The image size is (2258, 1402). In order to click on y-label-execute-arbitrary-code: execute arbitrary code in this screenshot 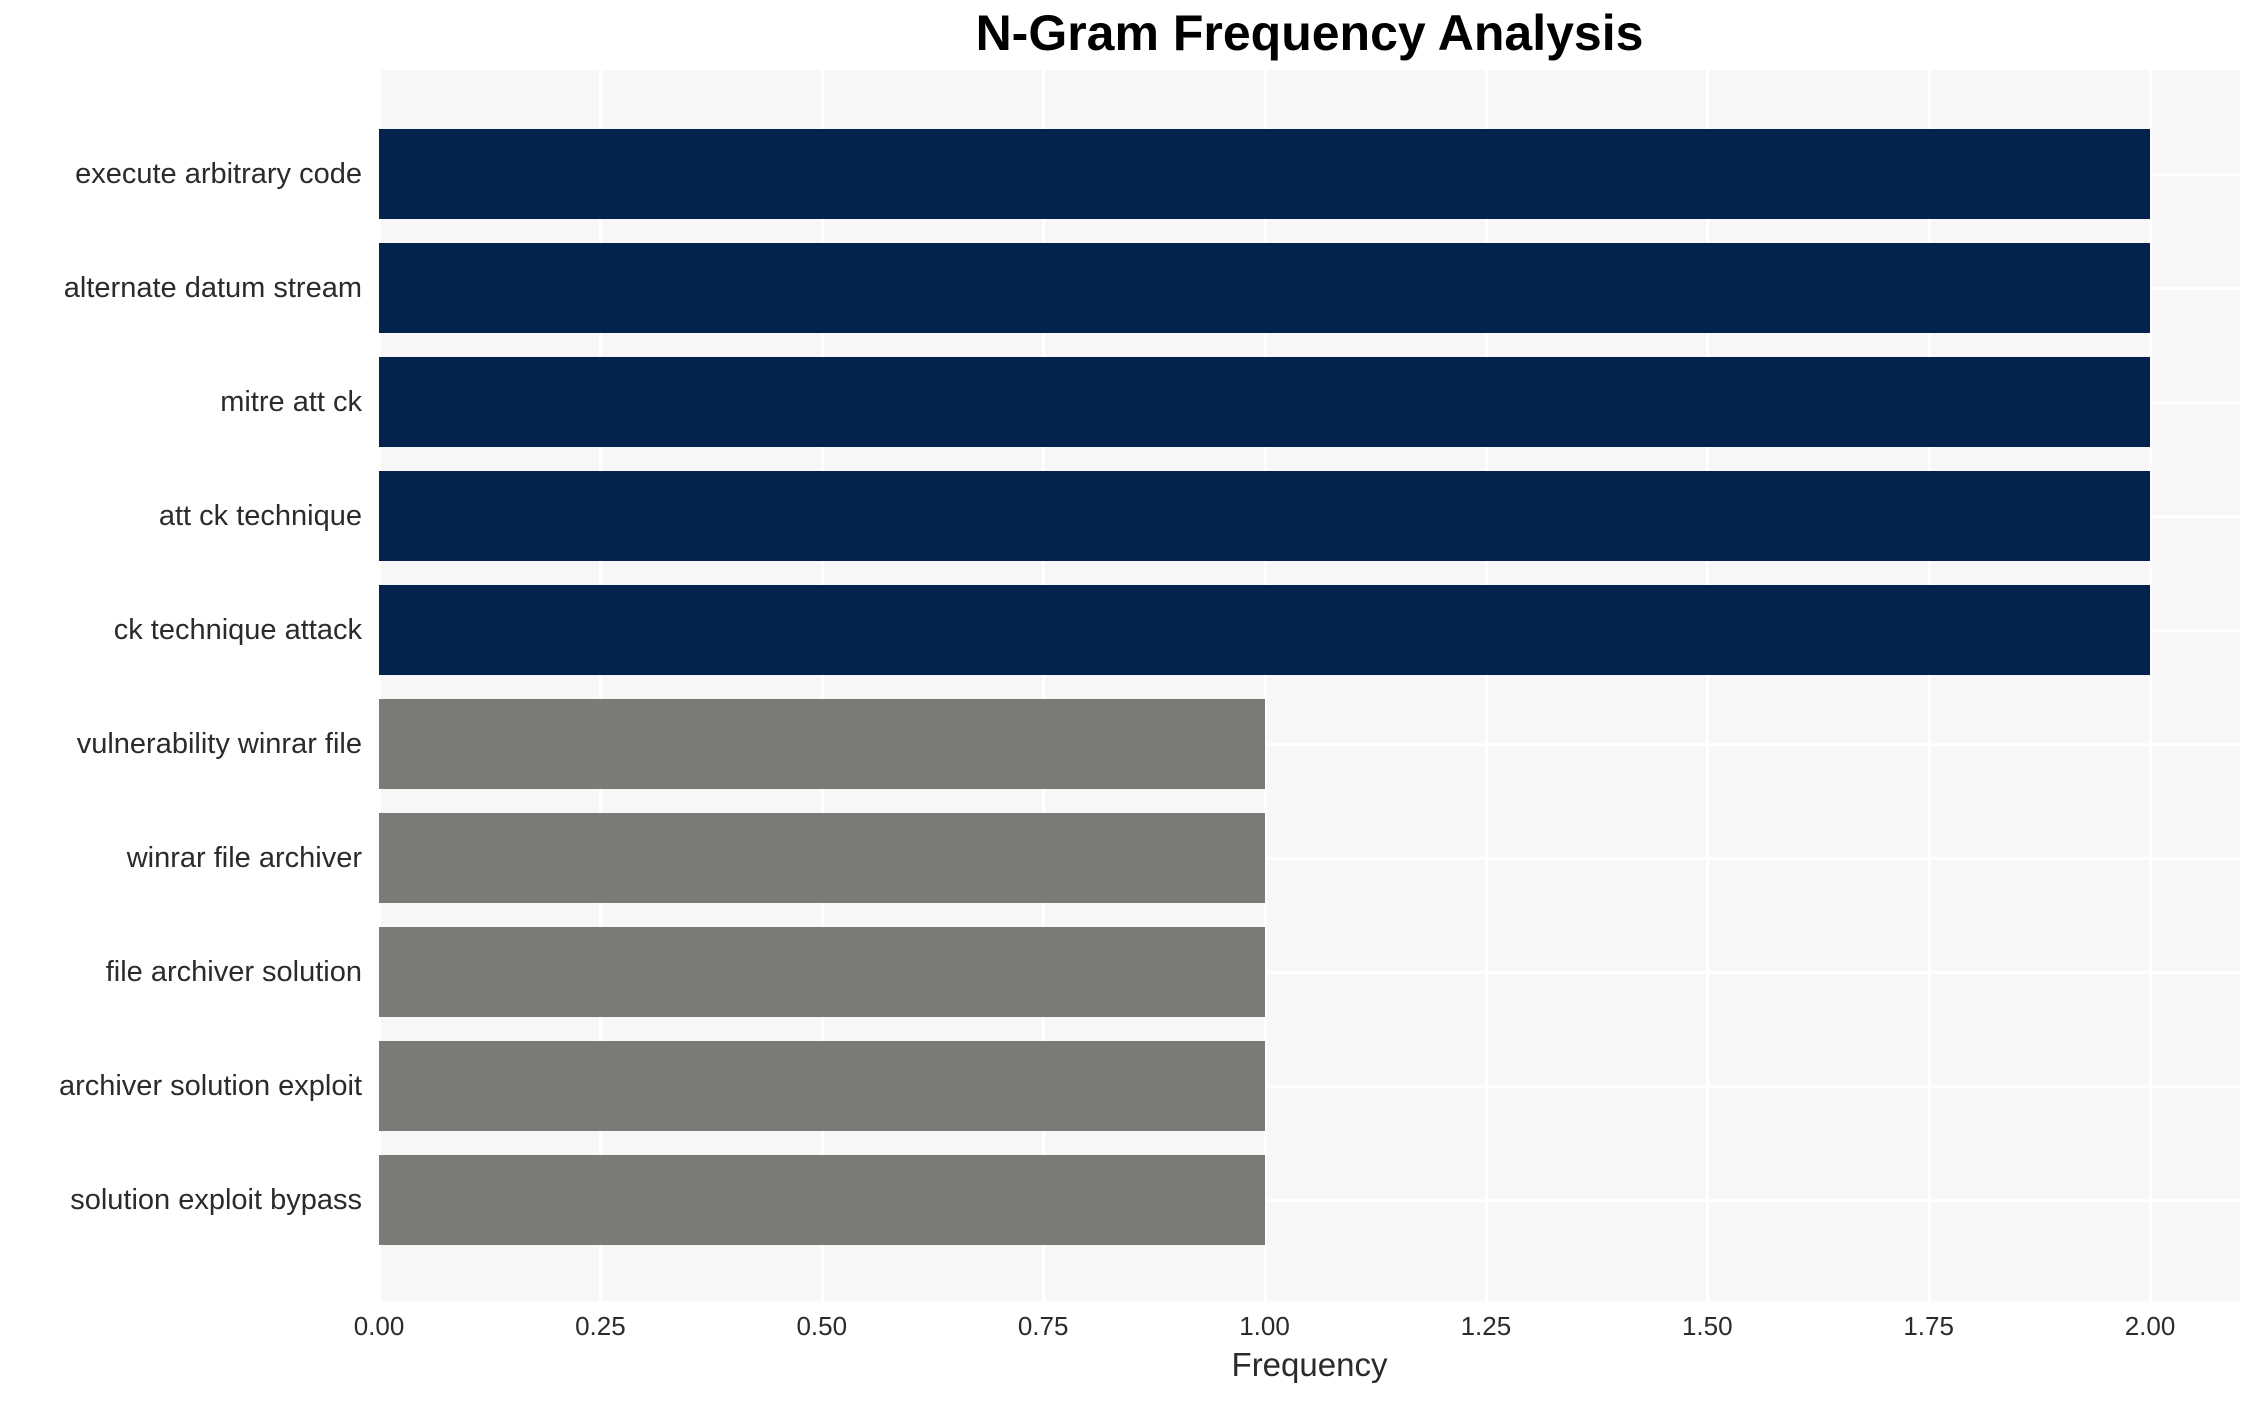, I will do `click(218, 174)`.